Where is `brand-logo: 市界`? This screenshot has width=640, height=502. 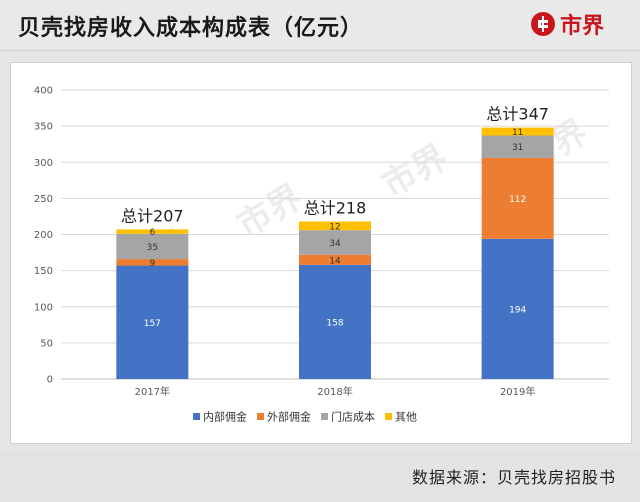
brand-logo: 市界 is located at coordinates (567, 24).